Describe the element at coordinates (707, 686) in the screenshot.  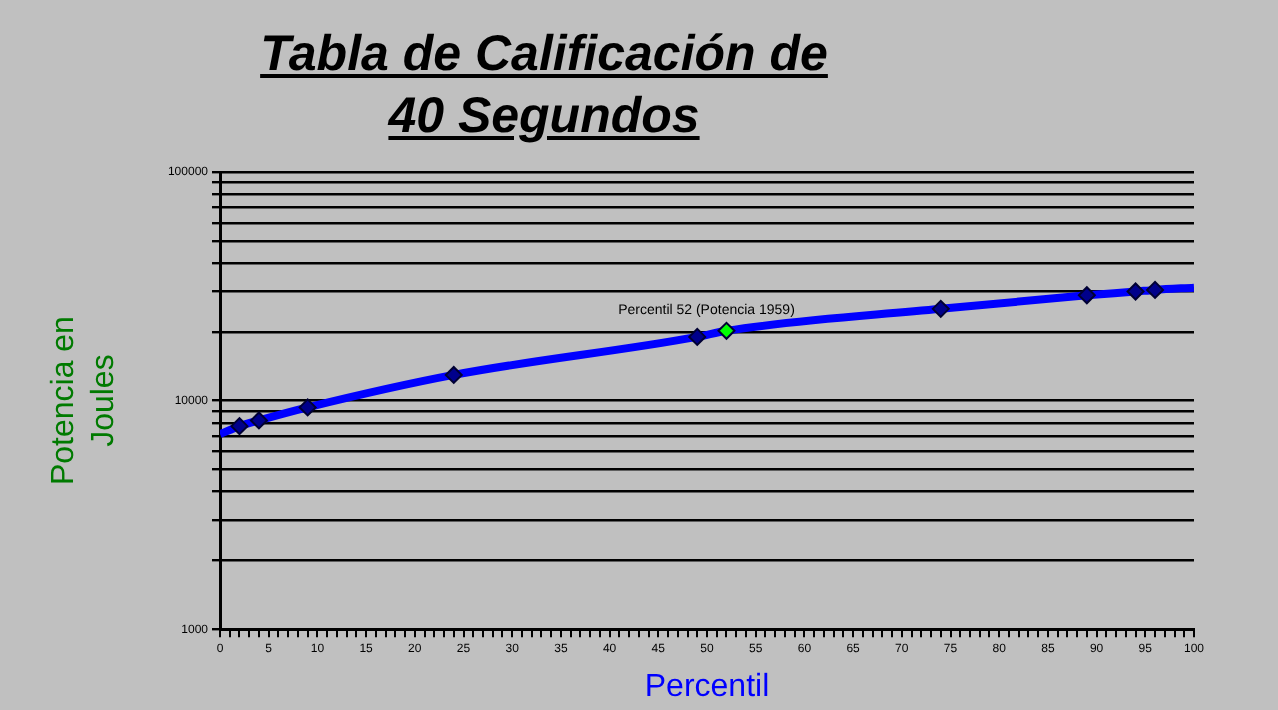
I see `x-axis-title: Percentil` at that location.